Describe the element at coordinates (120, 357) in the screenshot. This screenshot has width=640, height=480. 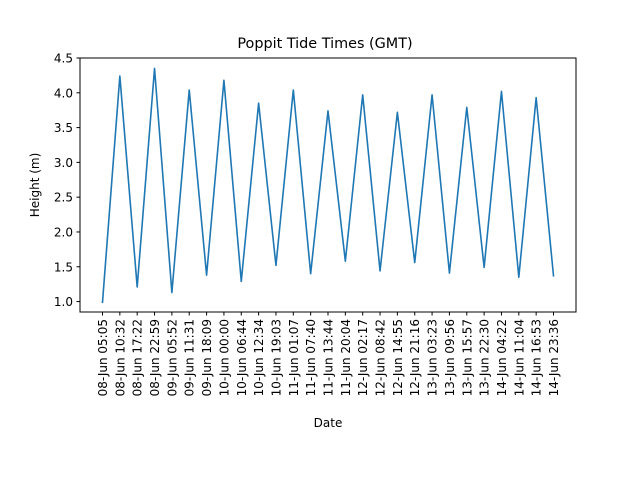
I see `x-tick-label: 08-Jun 10:32` at that location.